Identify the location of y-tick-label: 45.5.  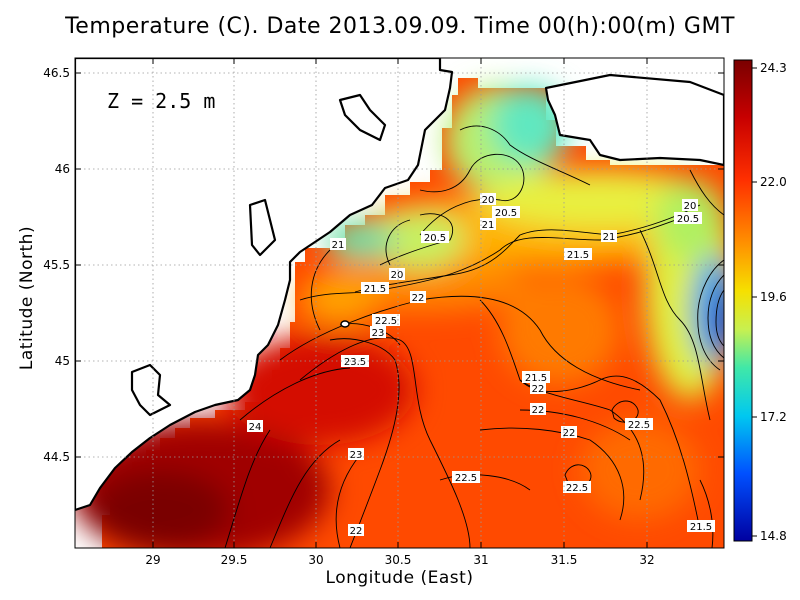
(56, 265).